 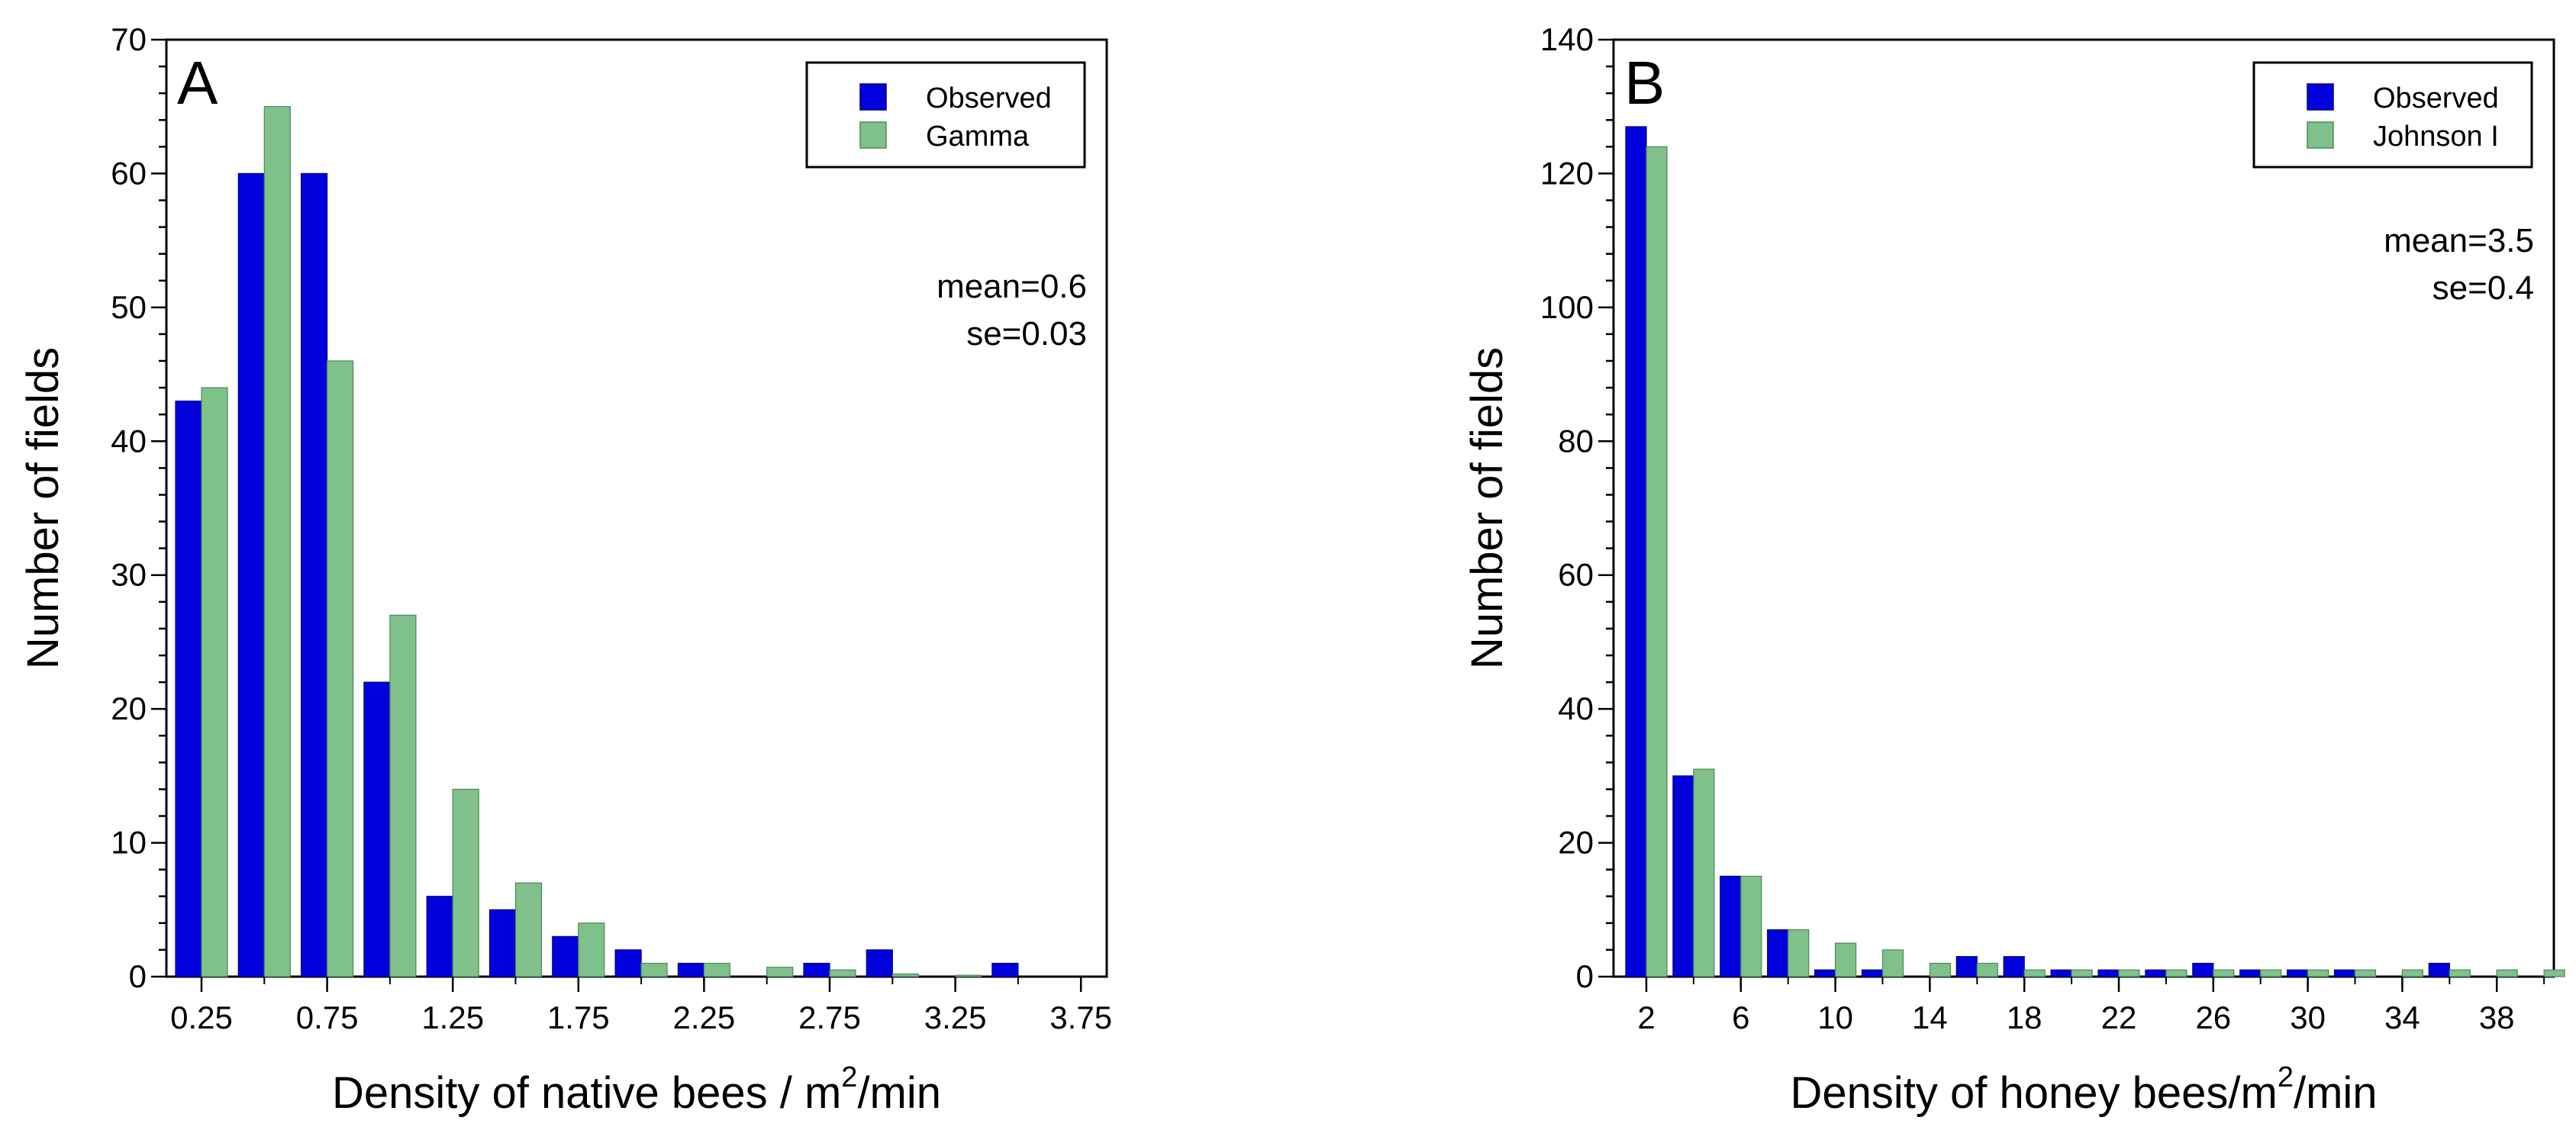 What do you see at coordinates (403, 795) in the screenshot?
I see `bar-fitted-1.00` at bounding box center [403, 795].